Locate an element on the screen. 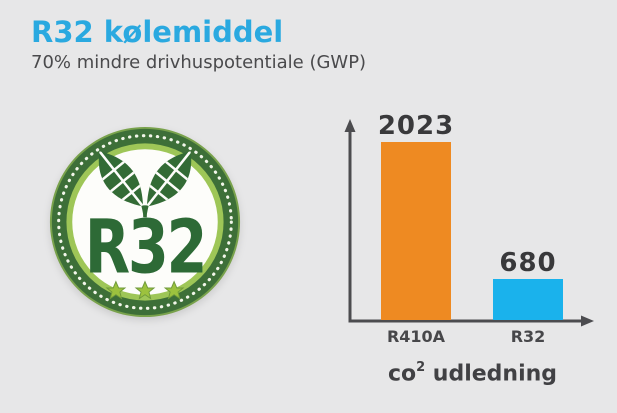 This screenshot has width=617, height=413. x-axis-arrow-icon is located at coordinates (587, 321).